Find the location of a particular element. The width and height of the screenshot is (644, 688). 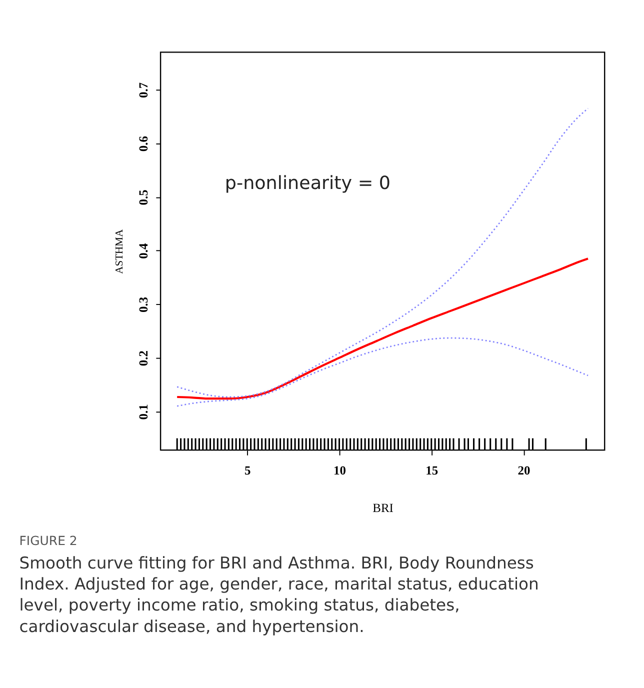

x-tick-label: 20 is located at coordinates (524, 471).